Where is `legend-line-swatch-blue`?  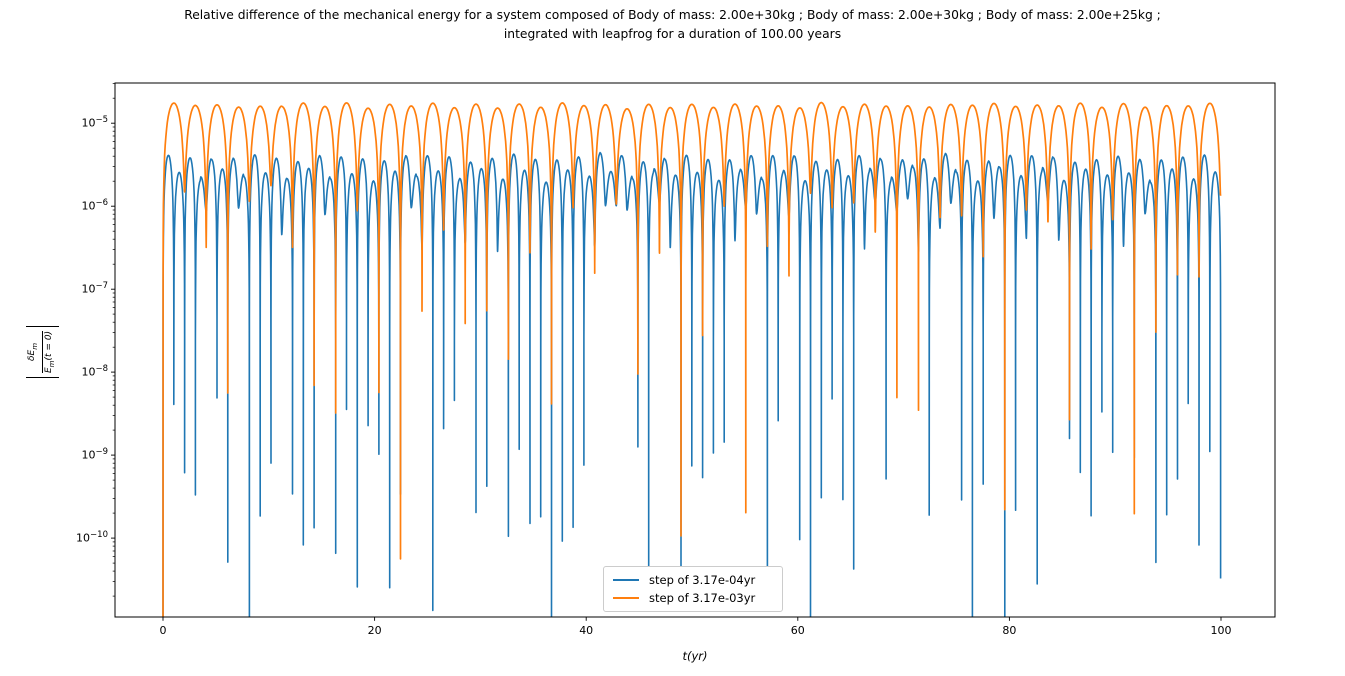 legend-line-swatch-blue is located at coordinates (626, 580).